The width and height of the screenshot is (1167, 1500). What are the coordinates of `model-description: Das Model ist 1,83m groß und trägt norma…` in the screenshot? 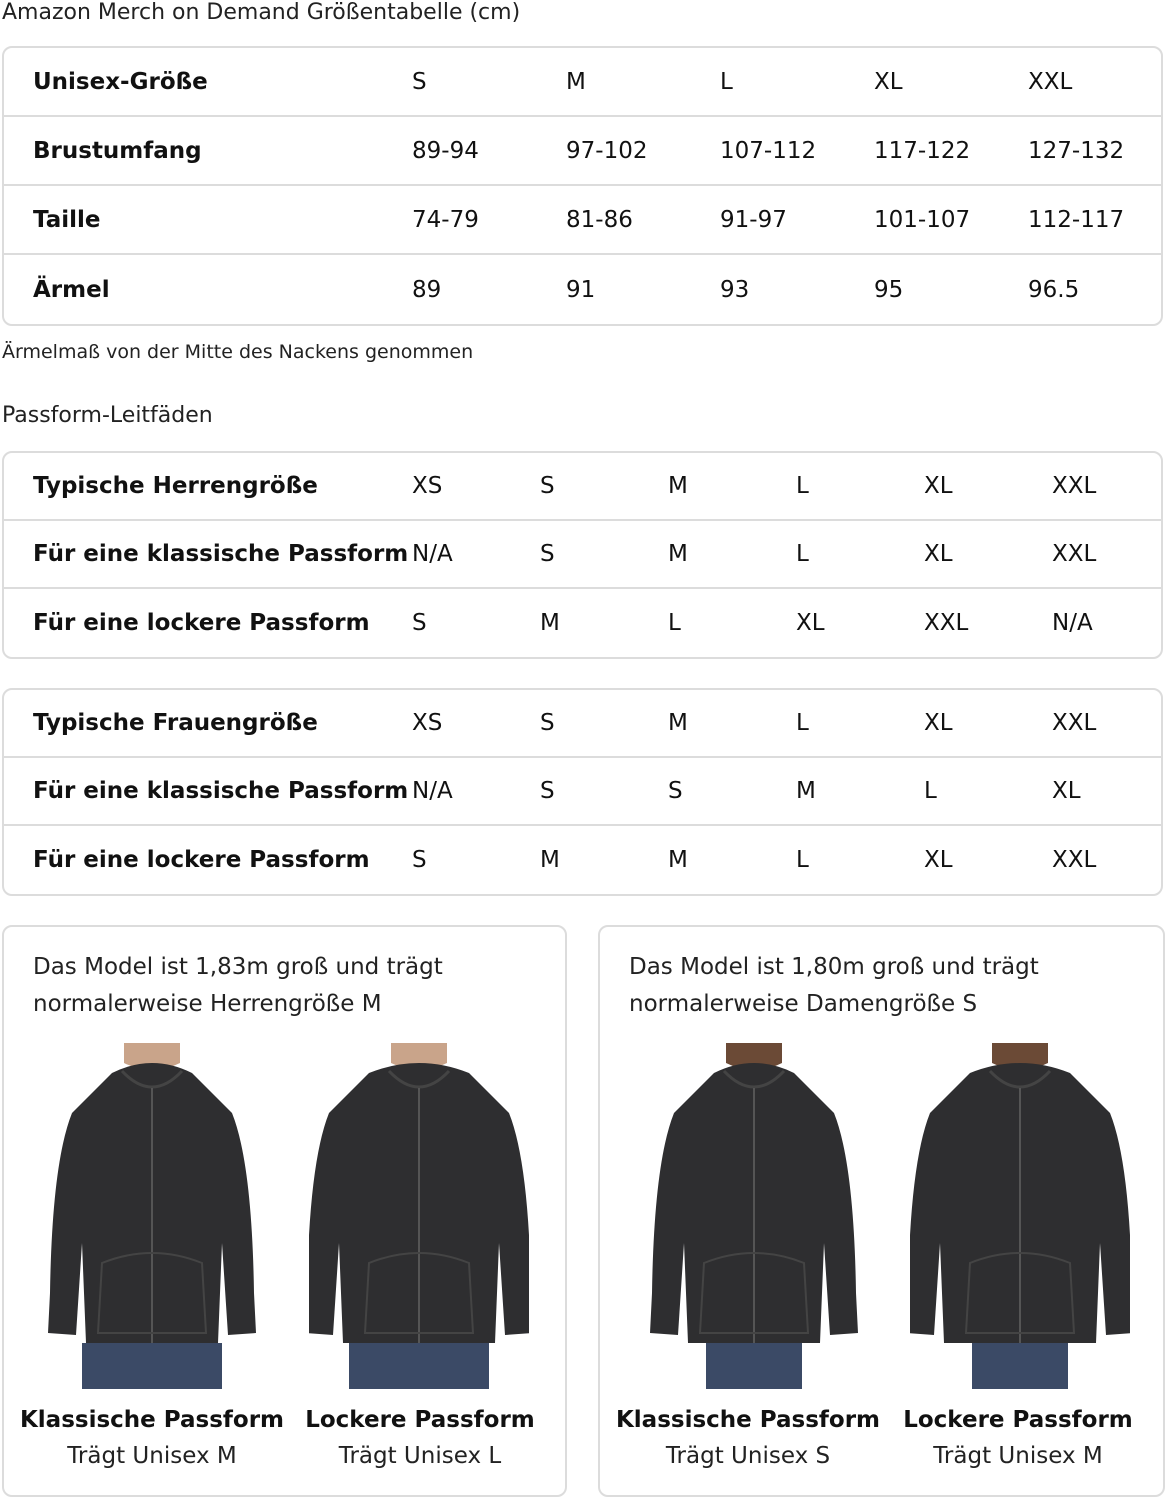 It's located at (238, 985).